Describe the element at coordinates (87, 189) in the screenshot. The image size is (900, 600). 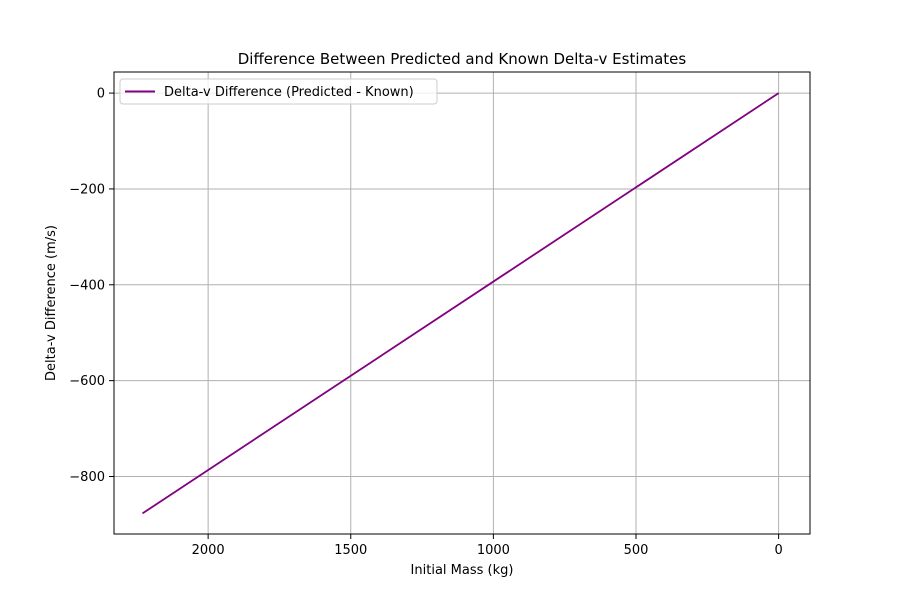
I see `y-tick-label: −200` at that location.